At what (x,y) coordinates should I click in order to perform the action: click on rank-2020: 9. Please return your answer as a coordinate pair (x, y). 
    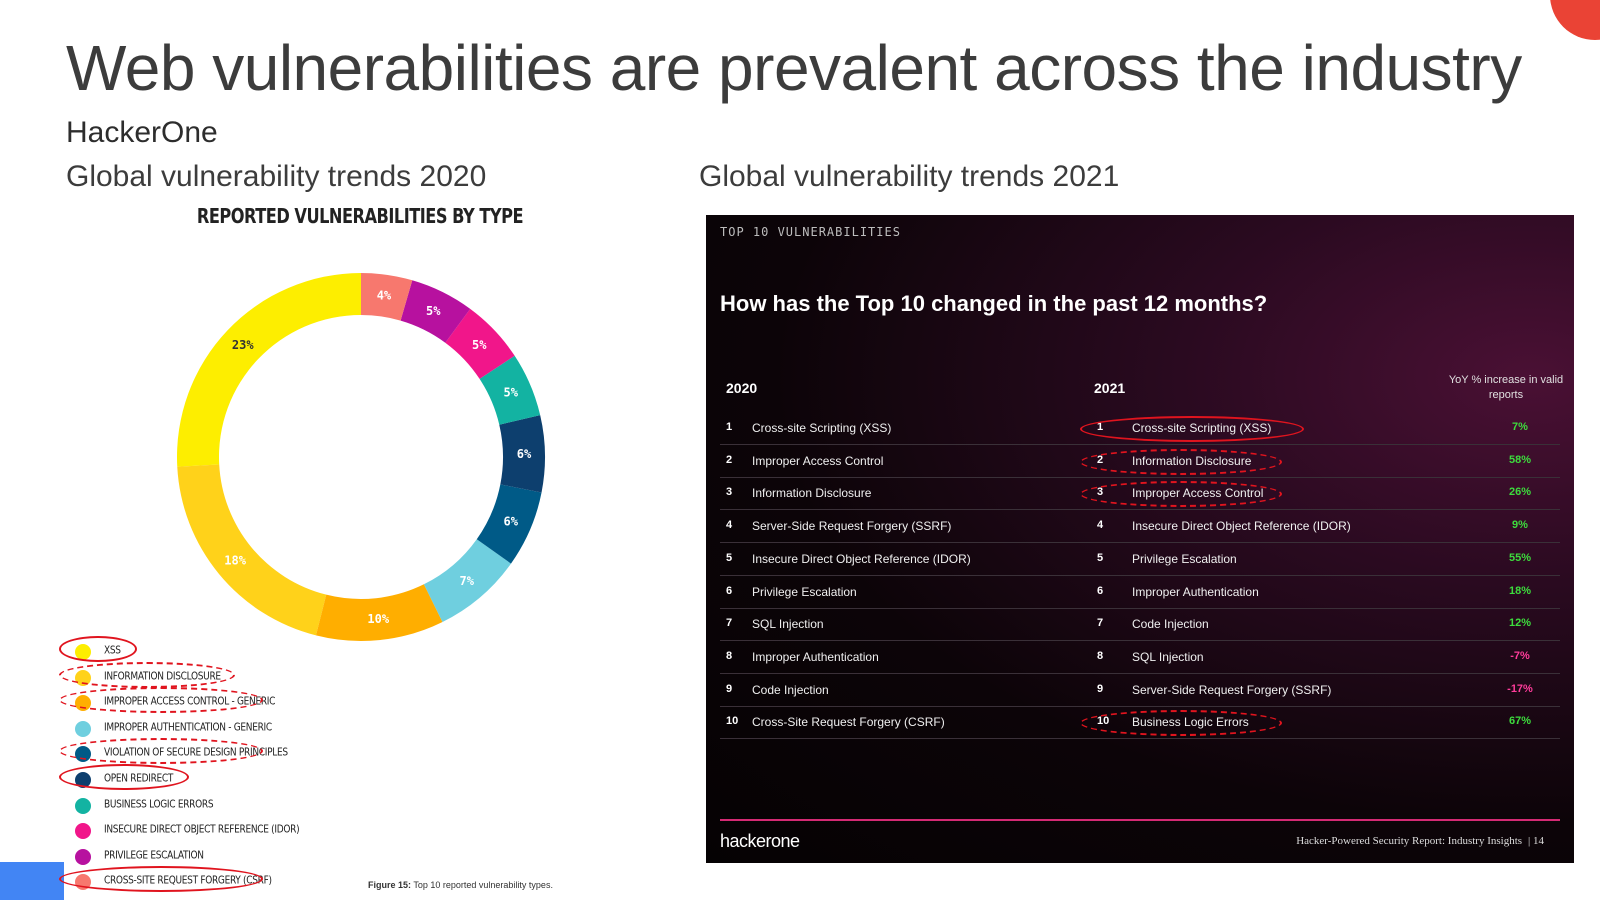
    Looking at the image, I should click on (729, 688).